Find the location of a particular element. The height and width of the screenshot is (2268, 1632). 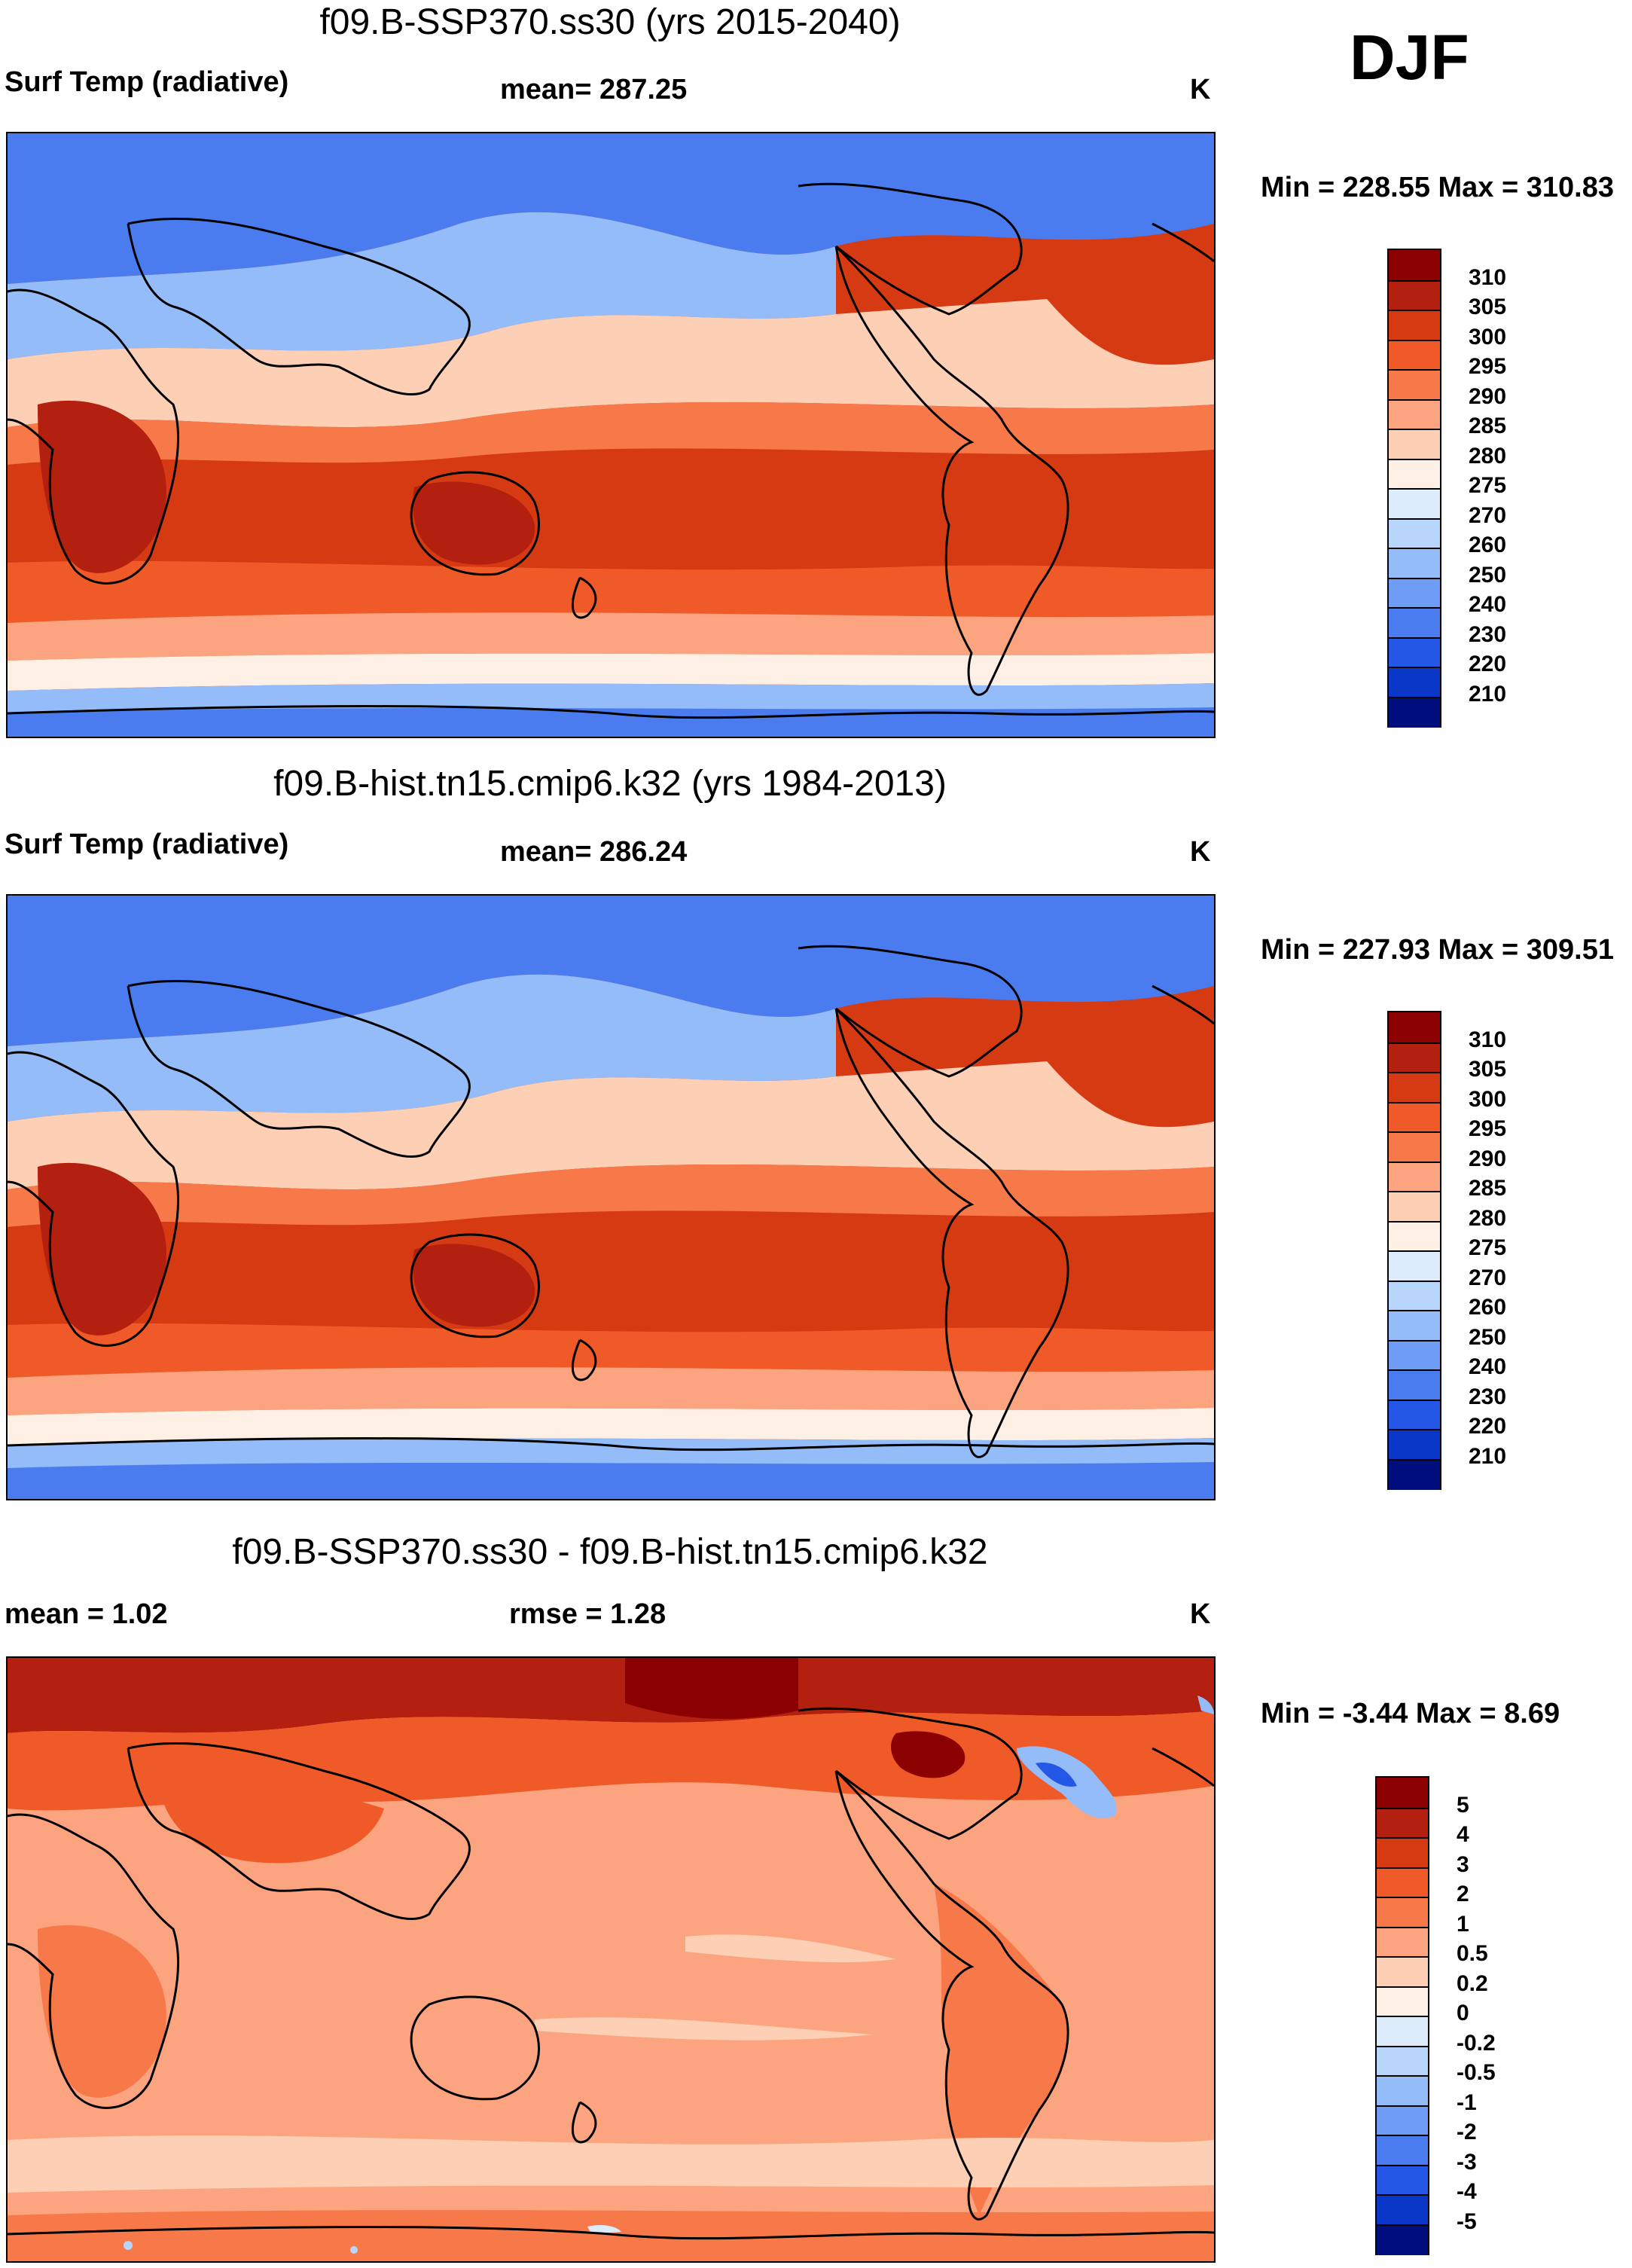

south-pacific-pale-band is located at coordinates (704, 2029).